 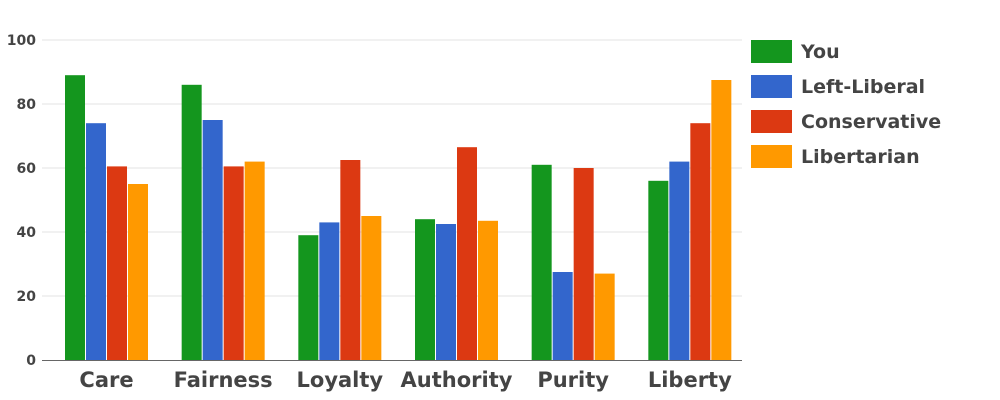 I want to click on y-tick-label: 20, so click(x=27, y=297).